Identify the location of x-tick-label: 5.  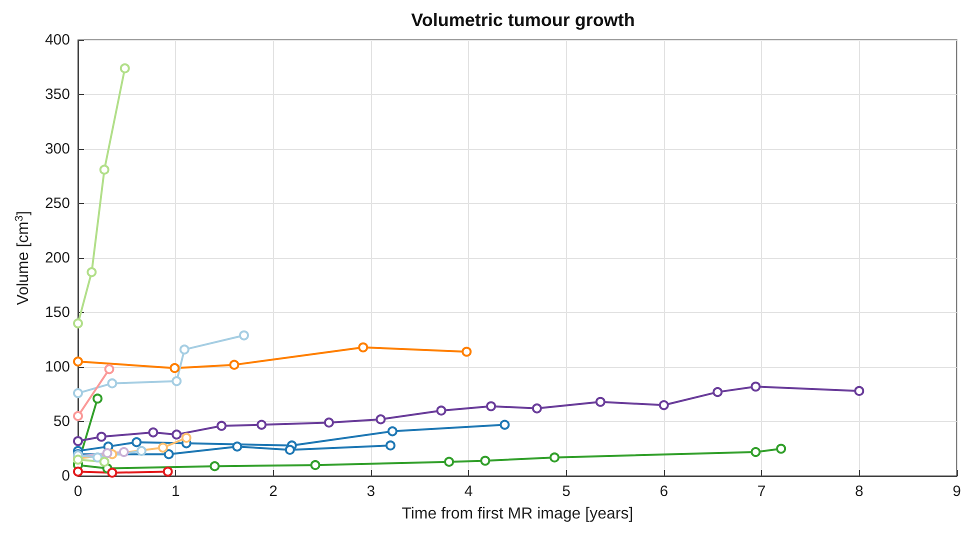
(566, 491).